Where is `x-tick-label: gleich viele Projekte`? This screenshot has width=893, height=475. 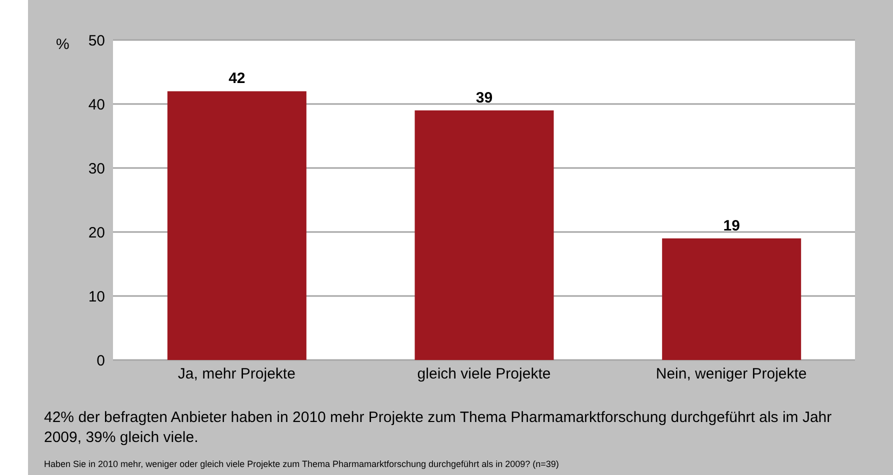 x-tick-label: gleich viele Projekte is located at coordinates (484, 374).